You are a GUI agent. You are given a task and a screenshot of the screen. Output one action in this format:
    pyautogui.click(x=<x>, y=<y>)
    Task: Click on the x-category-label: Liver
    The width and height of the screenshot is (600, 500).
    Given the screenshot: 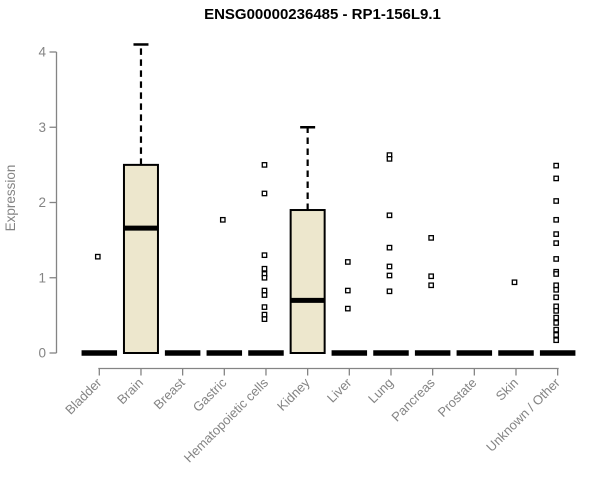 What is the action you would take?
    pyautogui.click(x=339, y=390)
    